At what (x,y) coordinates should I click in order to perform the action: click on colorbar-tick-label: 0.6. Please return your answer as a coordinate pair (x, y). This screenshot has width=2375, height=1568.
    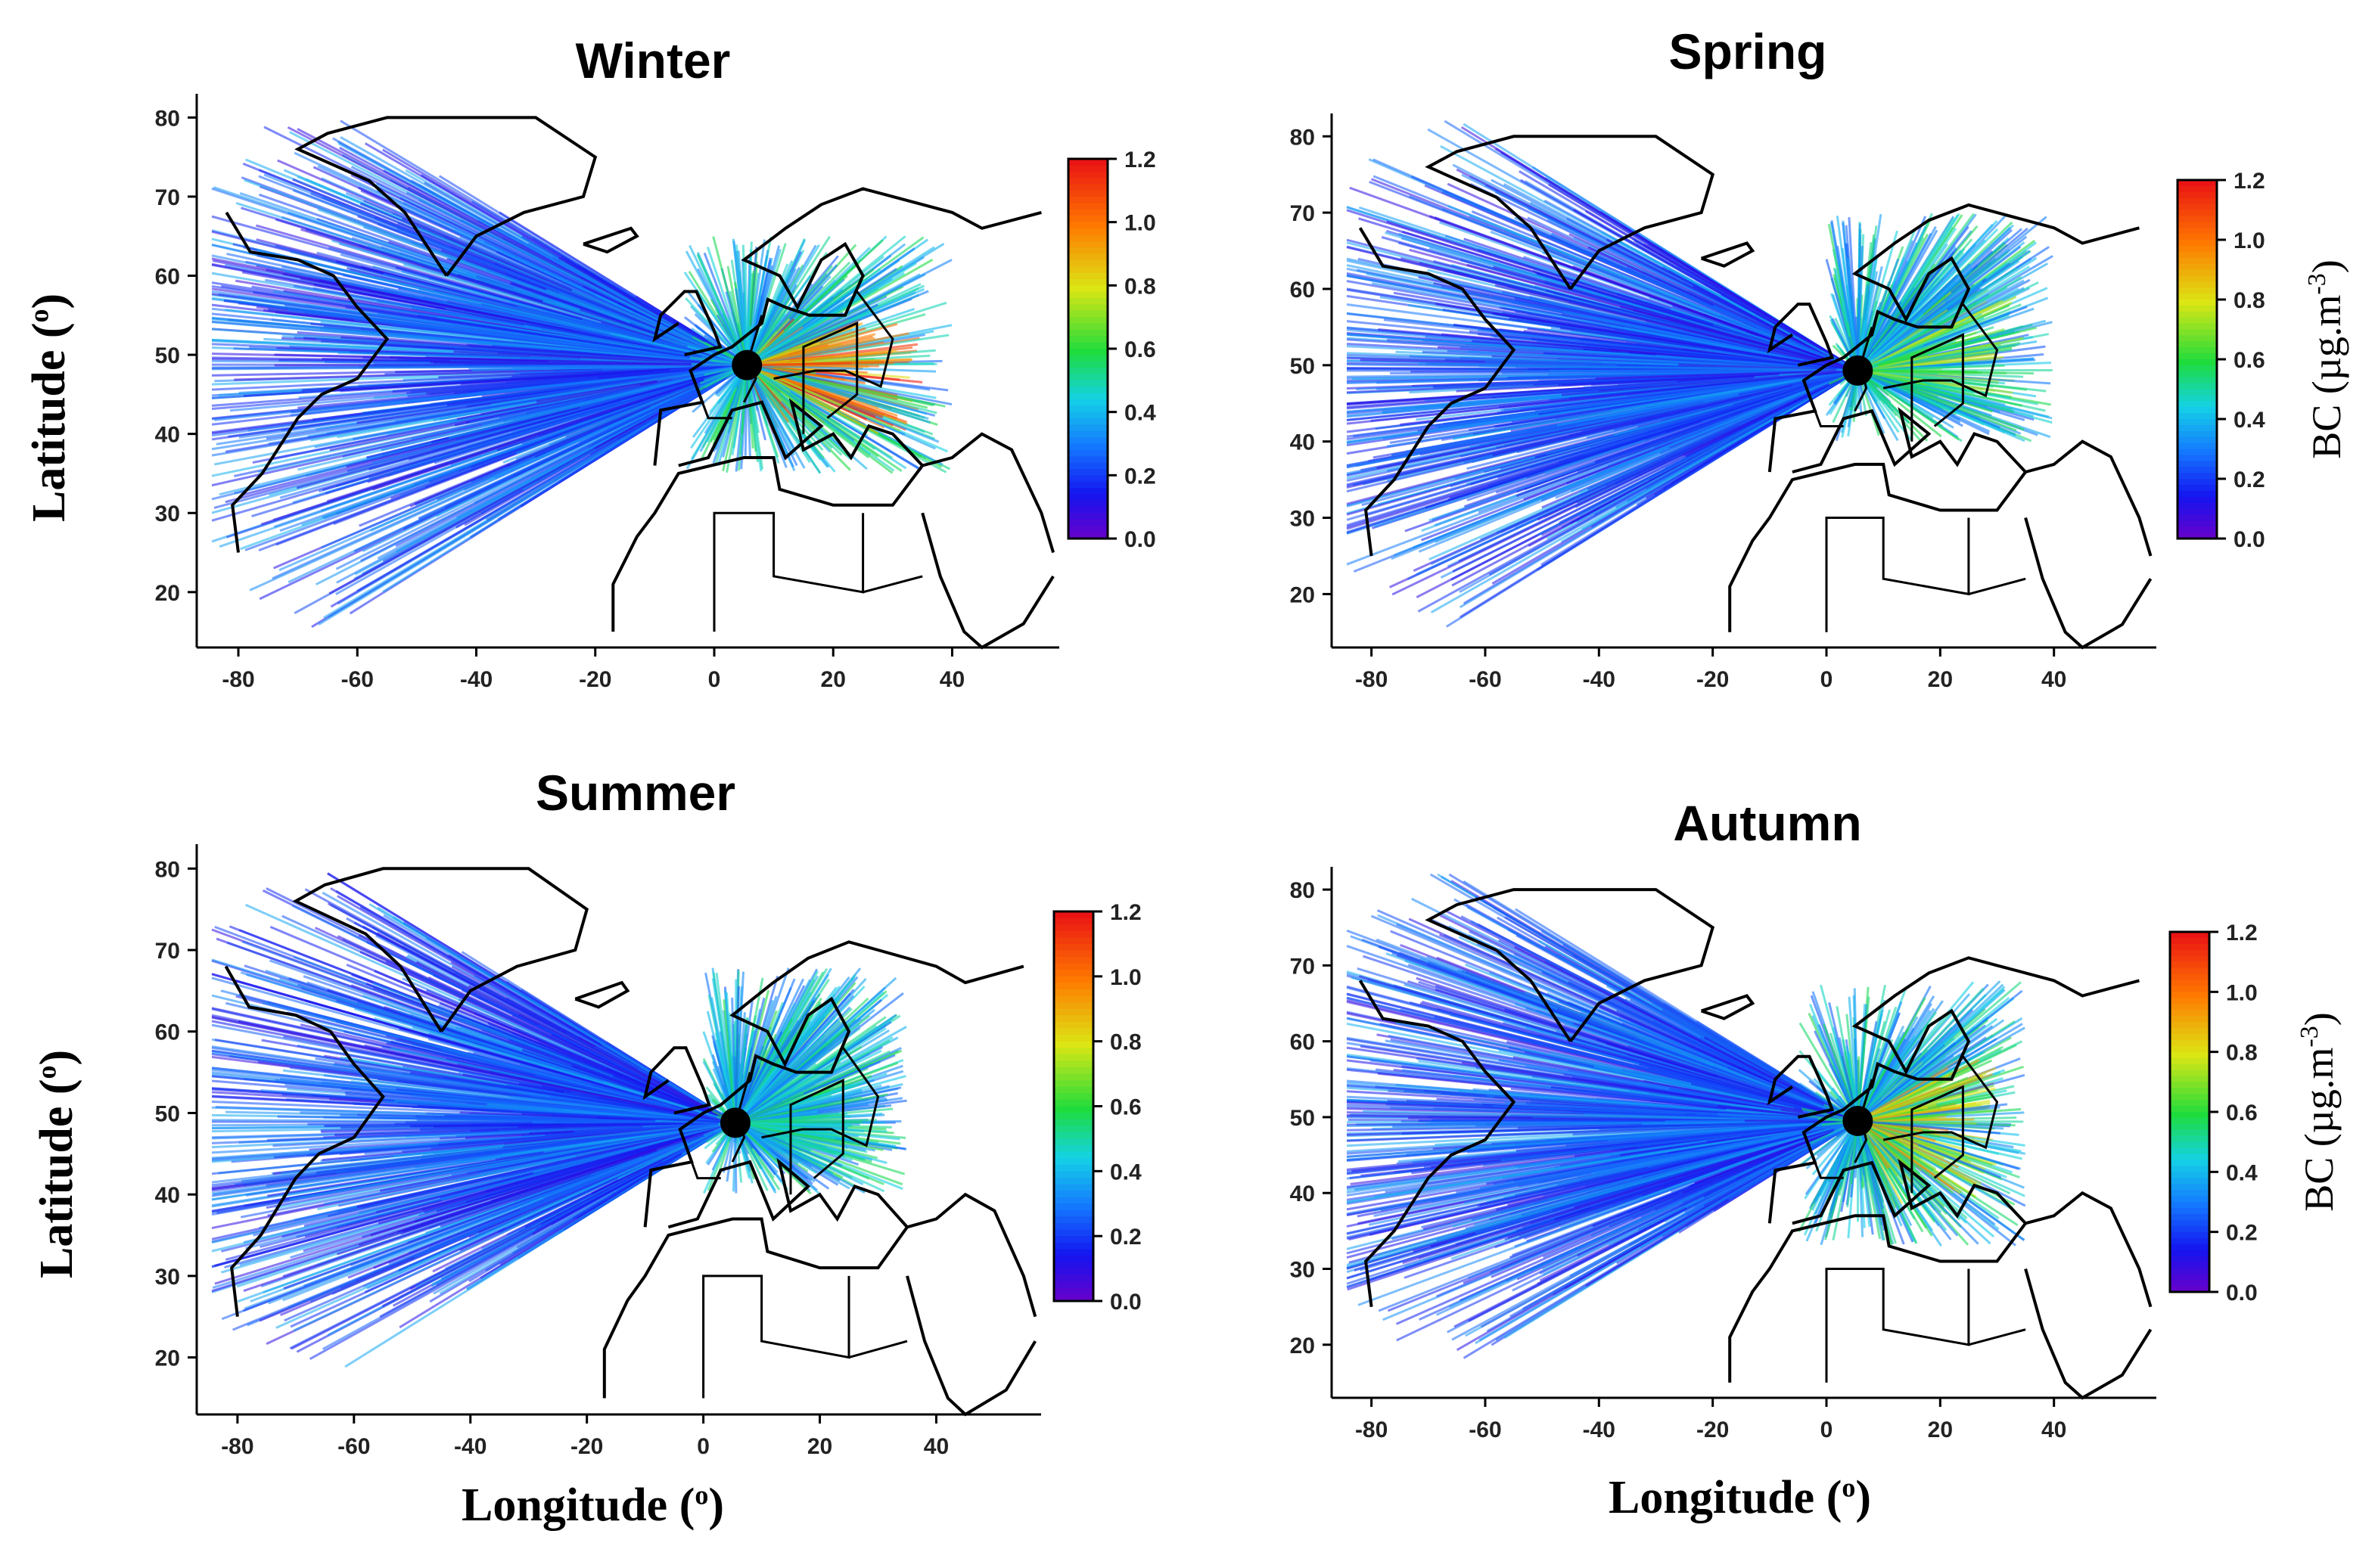
    Looking at the image, I should click on (2249, 361).